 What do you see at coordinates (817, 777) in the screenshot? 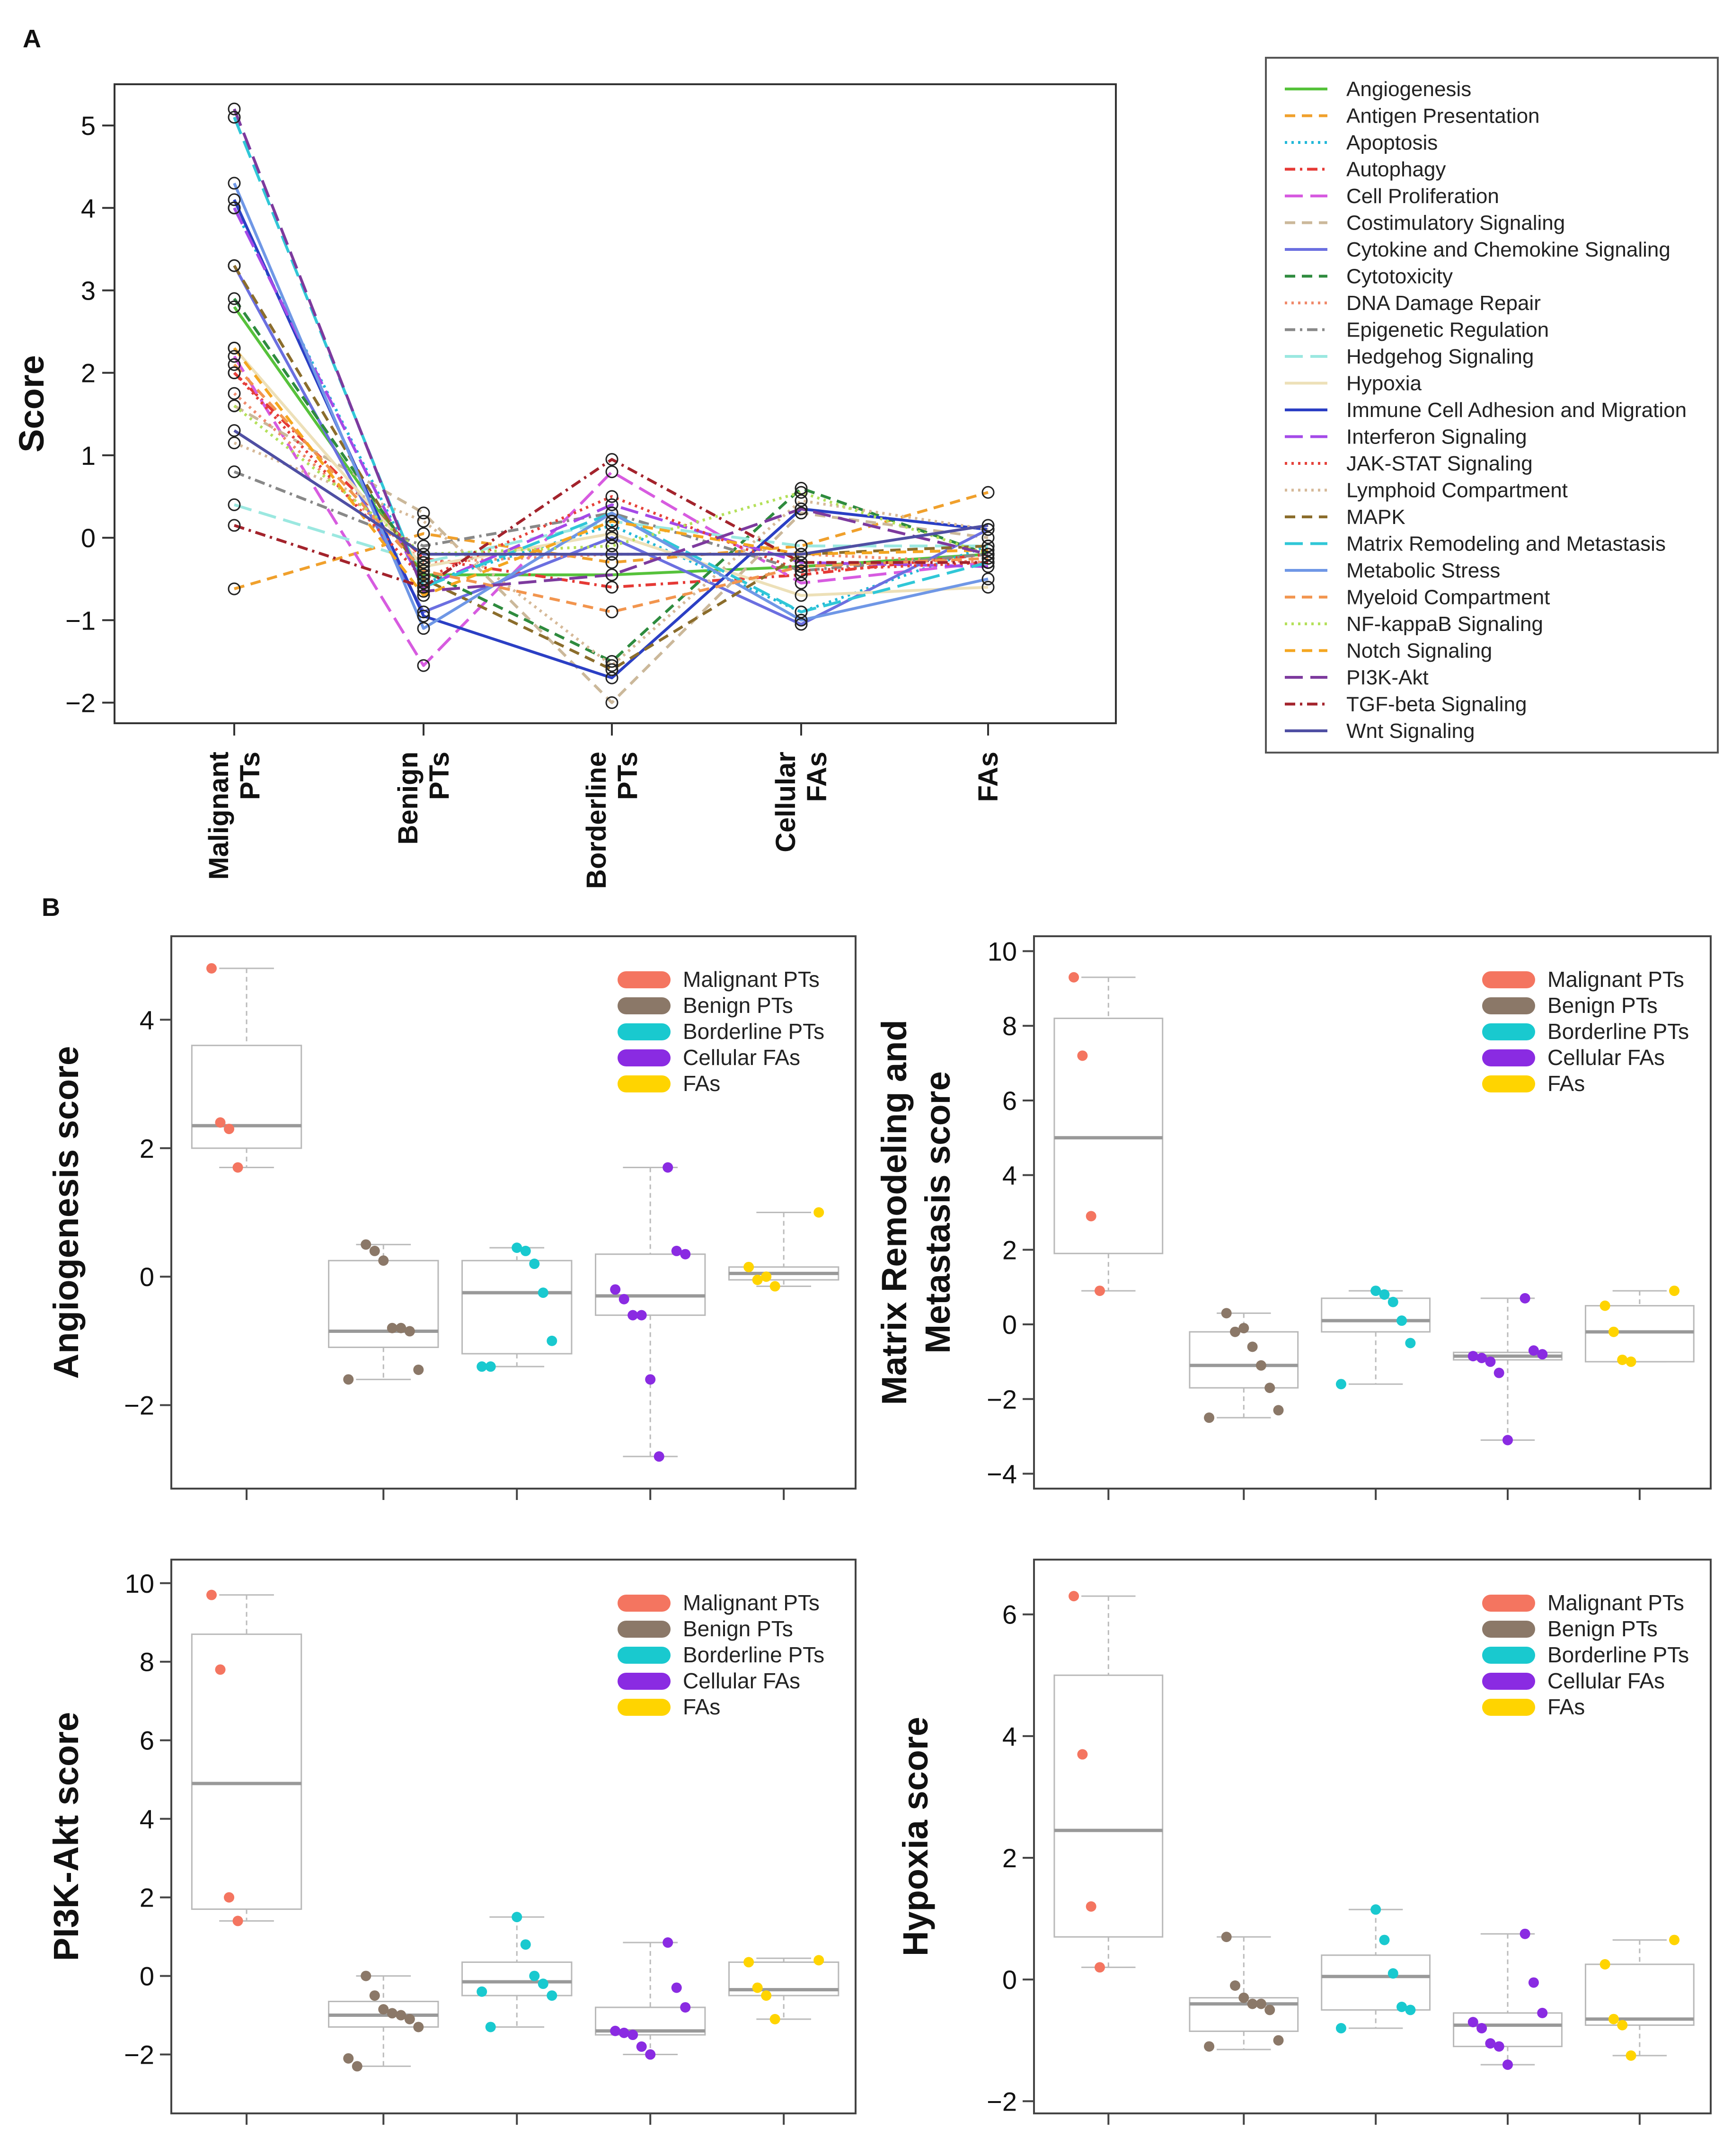
I see `x-category-label: FAs` at bounding box center [817, 777].